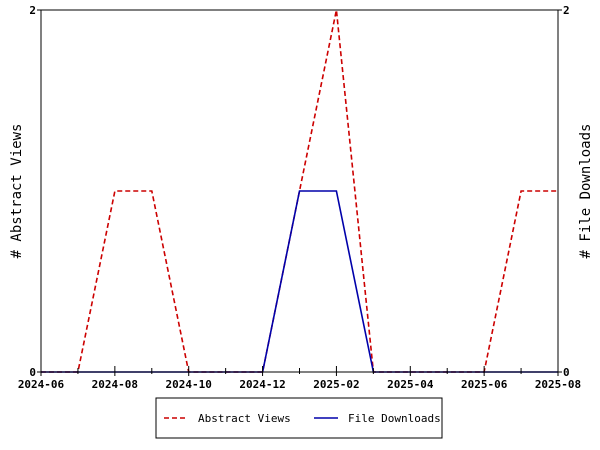 This screenshot has height=450, width=600. Describe the element at coordinates (299, 418) in the screenshot. I see `legend-box` at that location.